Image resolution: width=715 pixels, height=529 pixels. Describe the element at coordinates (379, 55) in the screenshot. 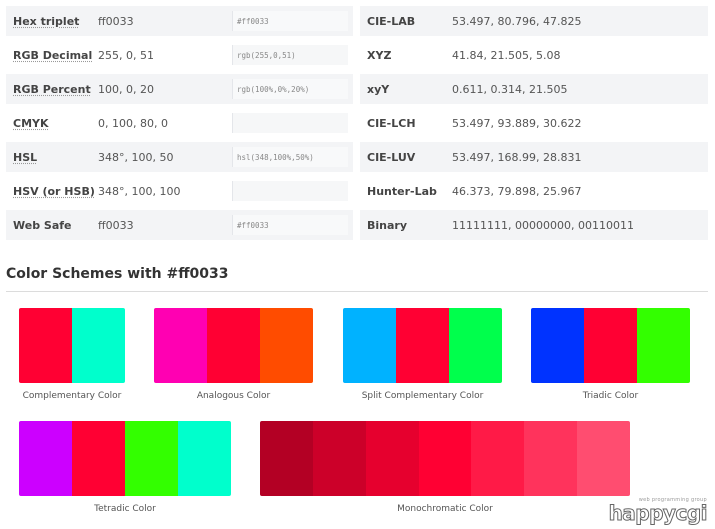

I see `color-space-label: XYZ` at that location.